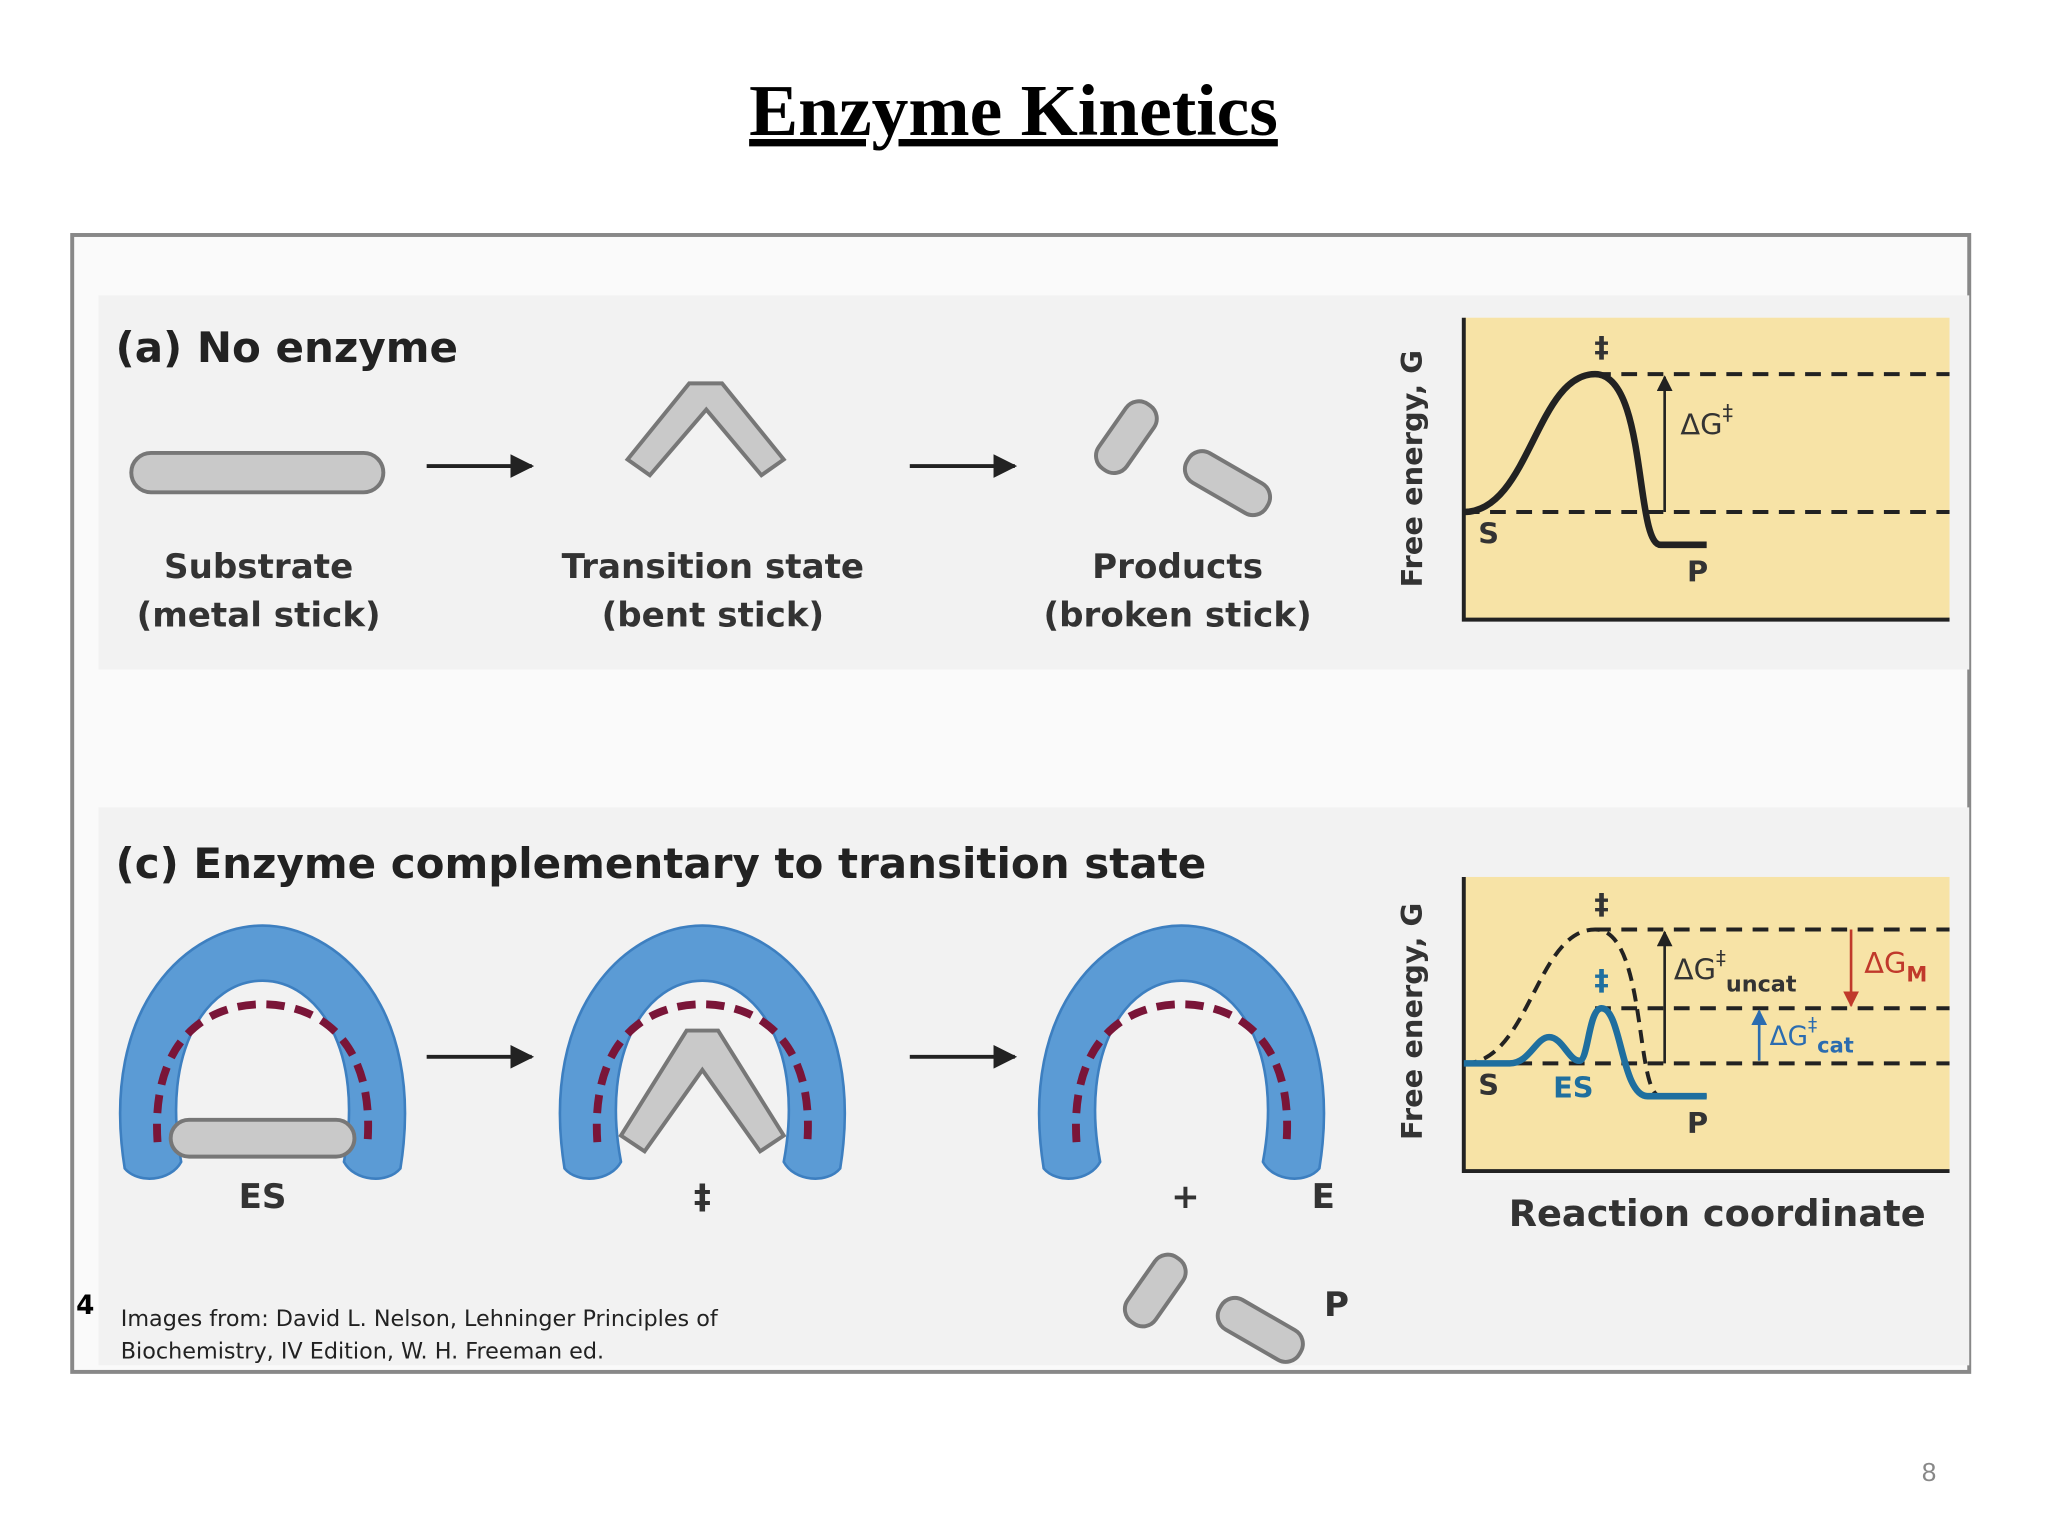  I want to click on graph-a-bg, so click(1706, 468).